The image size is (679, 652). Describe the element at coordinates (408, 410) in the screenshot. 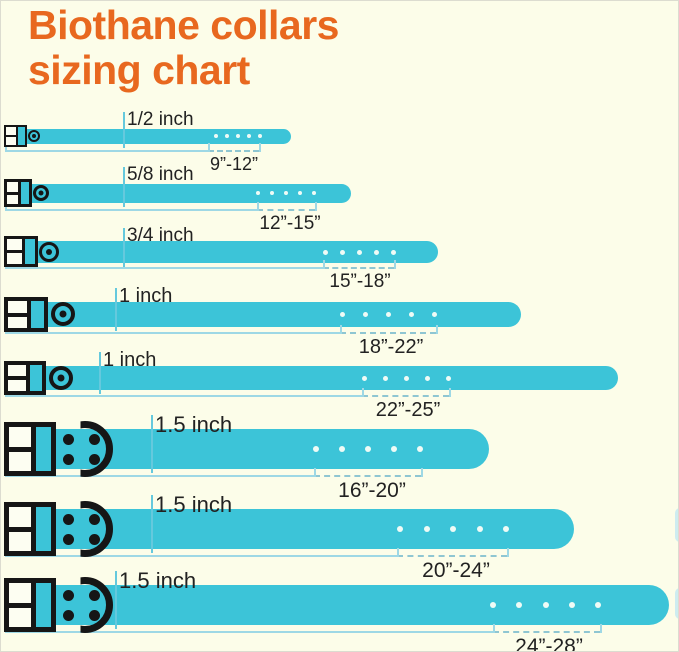

I see `size-range-label: 22”-25”` at that location.